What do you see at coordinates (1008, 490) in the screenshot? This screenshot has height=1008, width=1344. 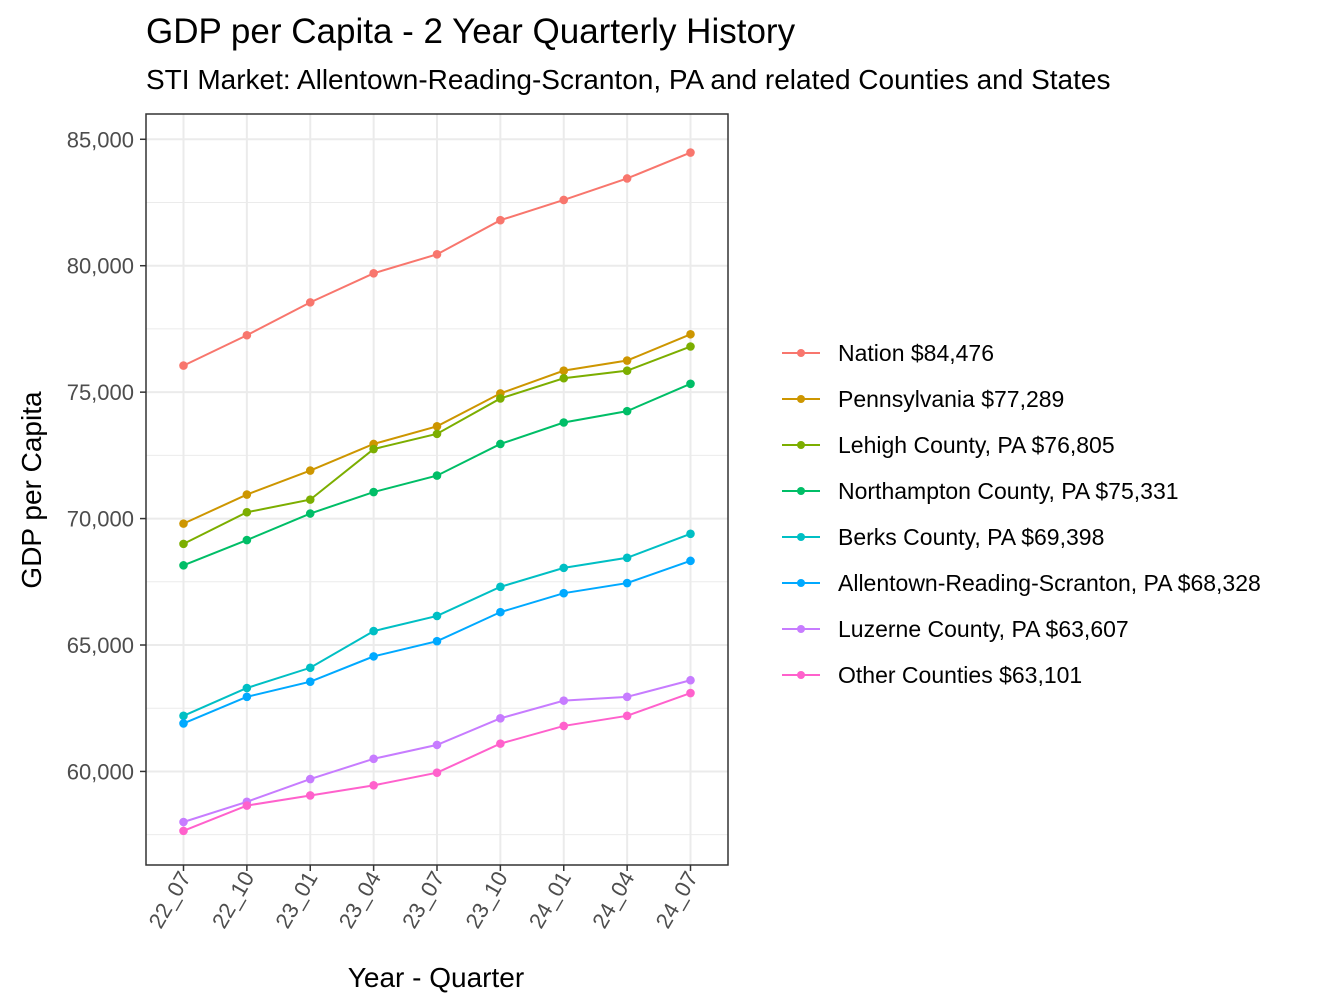 I see `legend-label: Northampton County, PA $75,331` at bounding box center [1008, 490].